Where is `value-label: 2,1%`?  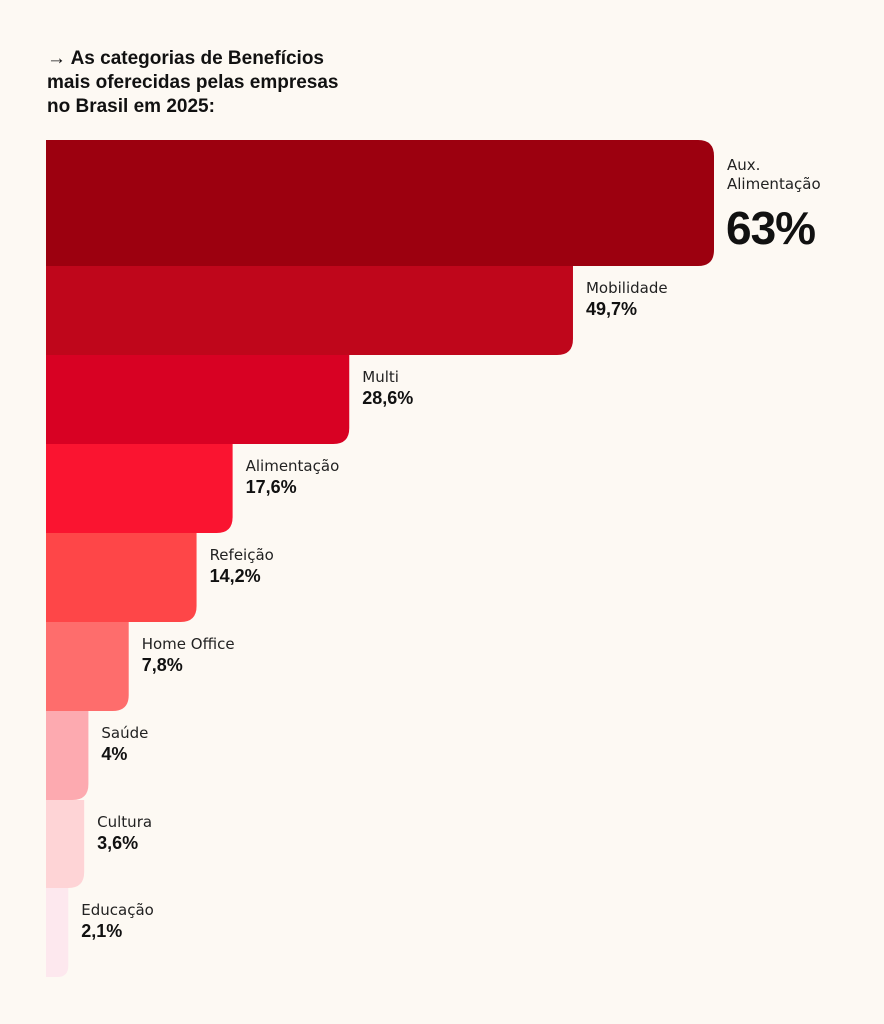 value-label: 2,1% is located at coordinates (102, 931).